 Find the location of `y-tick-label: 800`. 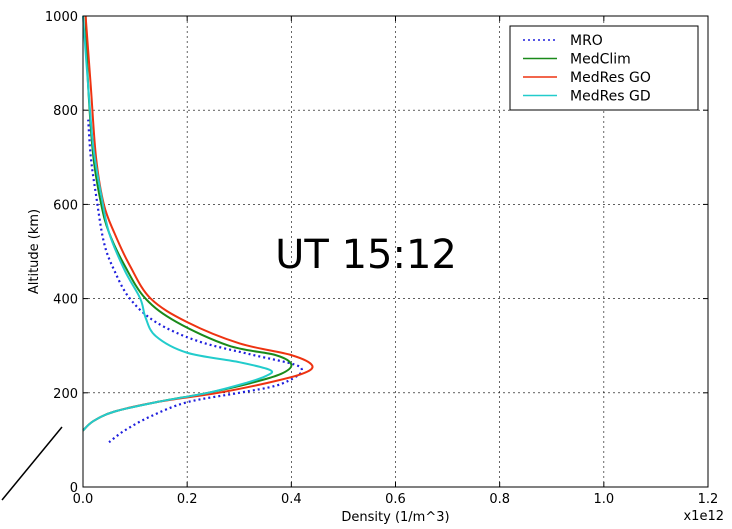

y-tick-label: 800 is located at coordinates (65, 111).